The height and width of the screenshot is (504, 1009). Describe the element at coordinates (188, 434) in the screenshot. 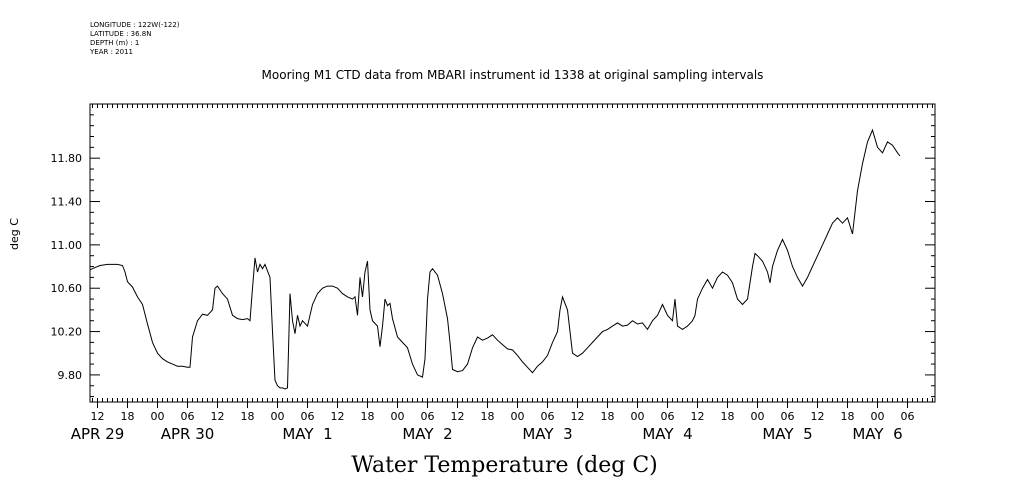

I see `x-date-label: APR 30` at that location.